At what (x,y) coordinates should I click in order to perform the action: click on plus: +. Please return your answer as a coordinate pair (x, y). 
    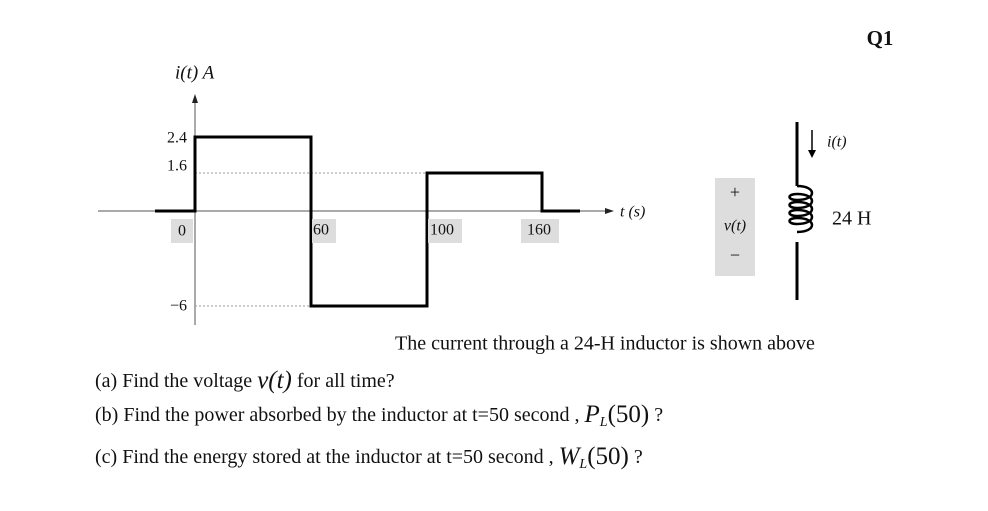
    Looking at the image, I should click on (735, 192).